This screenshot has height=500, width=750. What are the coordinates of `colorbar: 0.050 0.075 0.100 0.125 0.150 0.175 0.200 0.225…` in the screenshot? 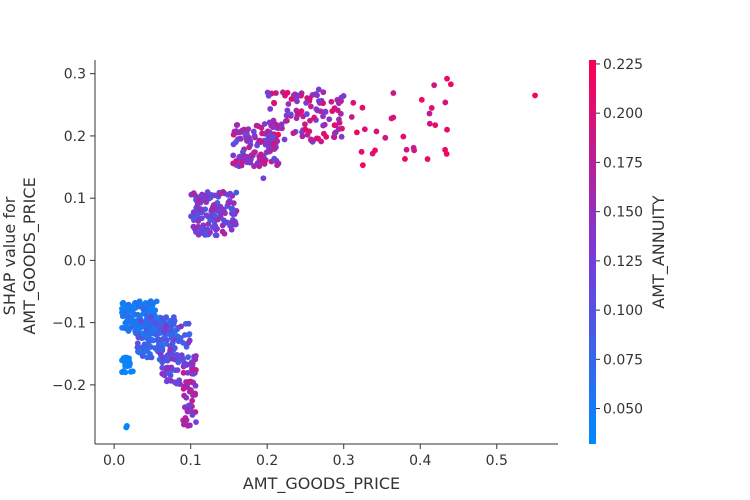 It's located at (629, 250).